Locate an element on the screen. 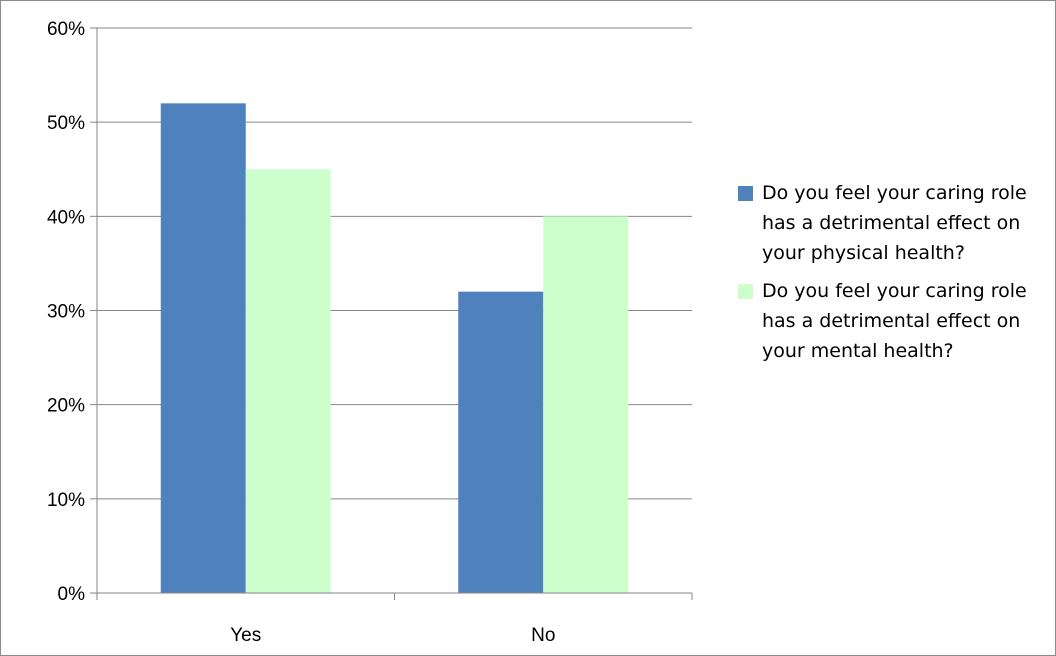 The height and width of the screenshot is (656, 1056). y-tick-label: 30% is located at coordinates (66, 312).